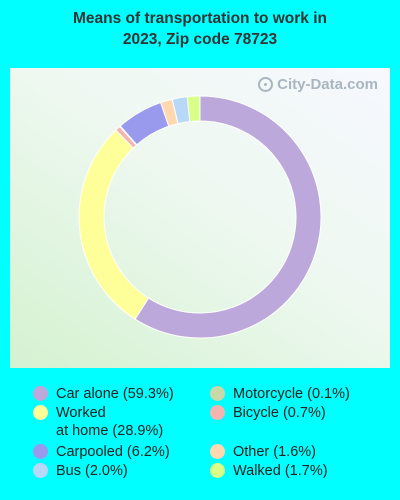 This screenshot has height=500, width=400. What do you see at coordinates (266, 84) in the screenshot?
I see `city-data-logo-icon` at bounding box center [266, 84].